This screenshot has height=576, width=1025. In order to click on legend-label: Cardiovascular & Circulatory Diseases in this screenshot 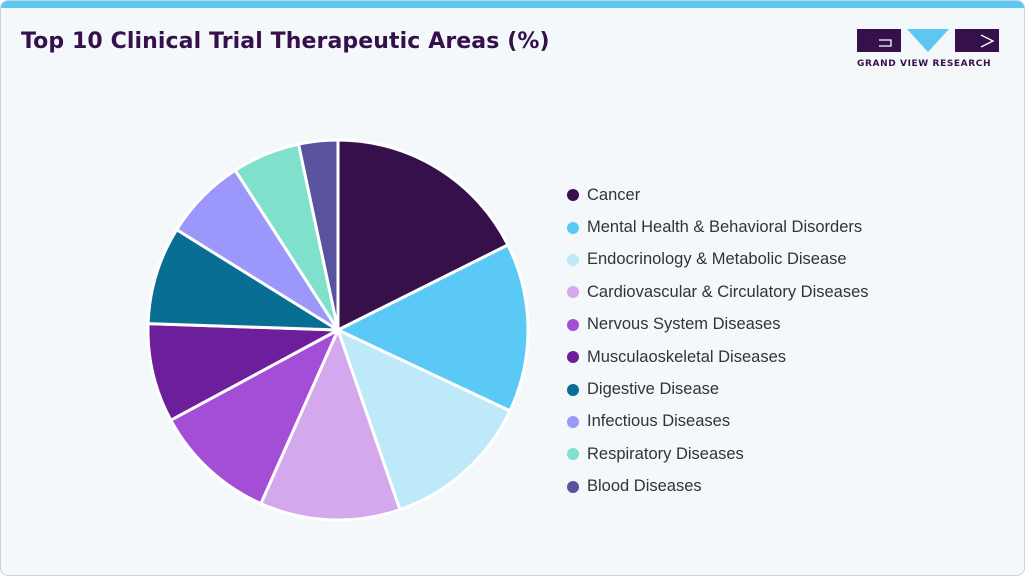, I will do `click(728, 291)`.